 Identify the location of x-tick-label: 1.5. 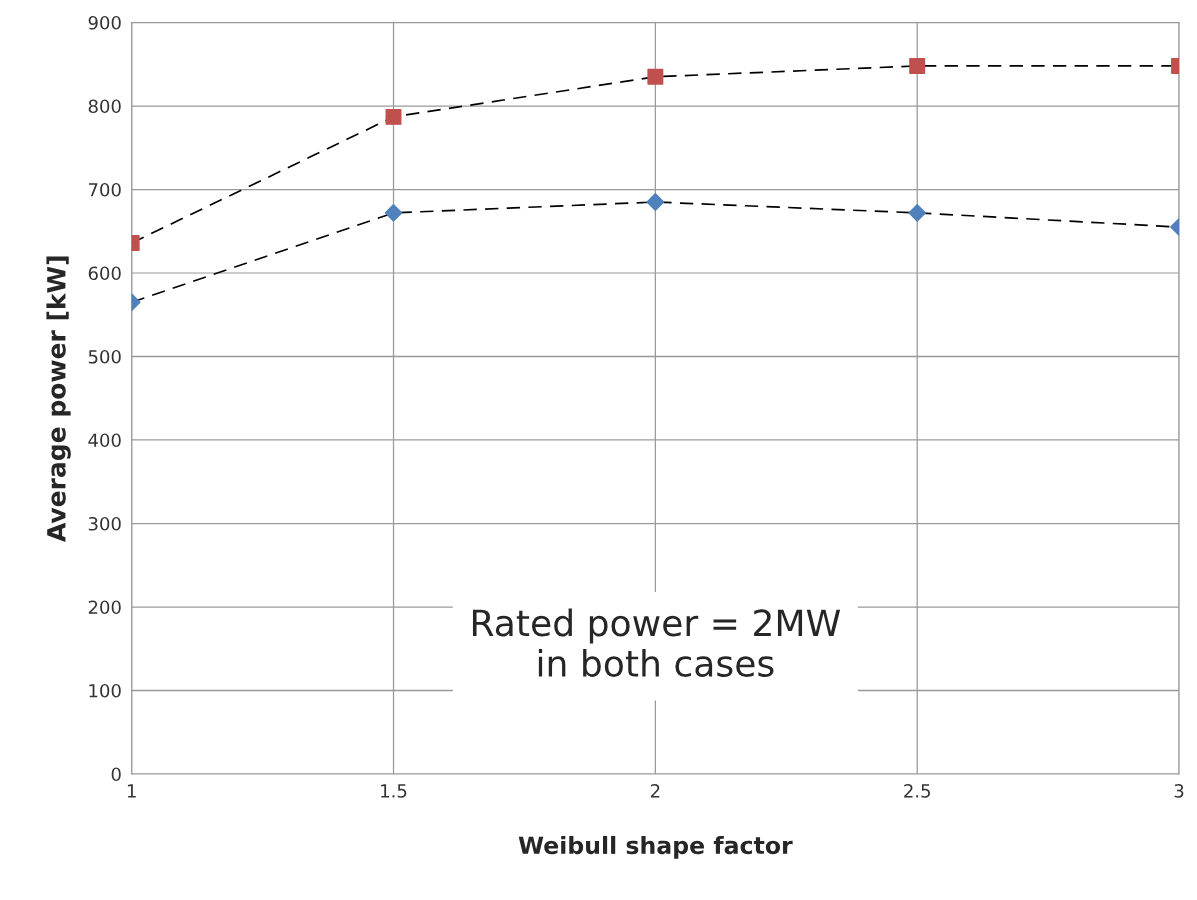
(394, 791).